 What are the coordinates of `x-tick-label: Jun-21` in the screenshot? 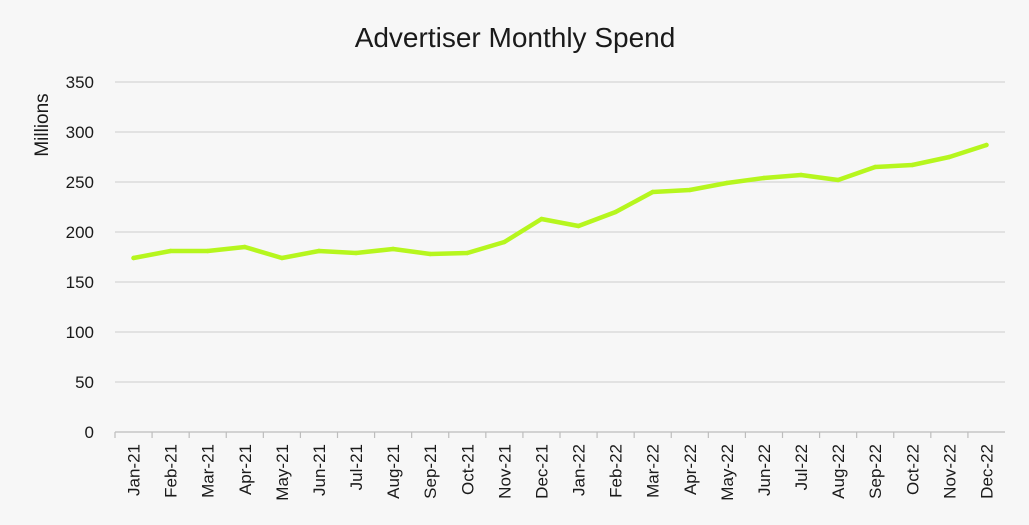 It's located at (319, 470).